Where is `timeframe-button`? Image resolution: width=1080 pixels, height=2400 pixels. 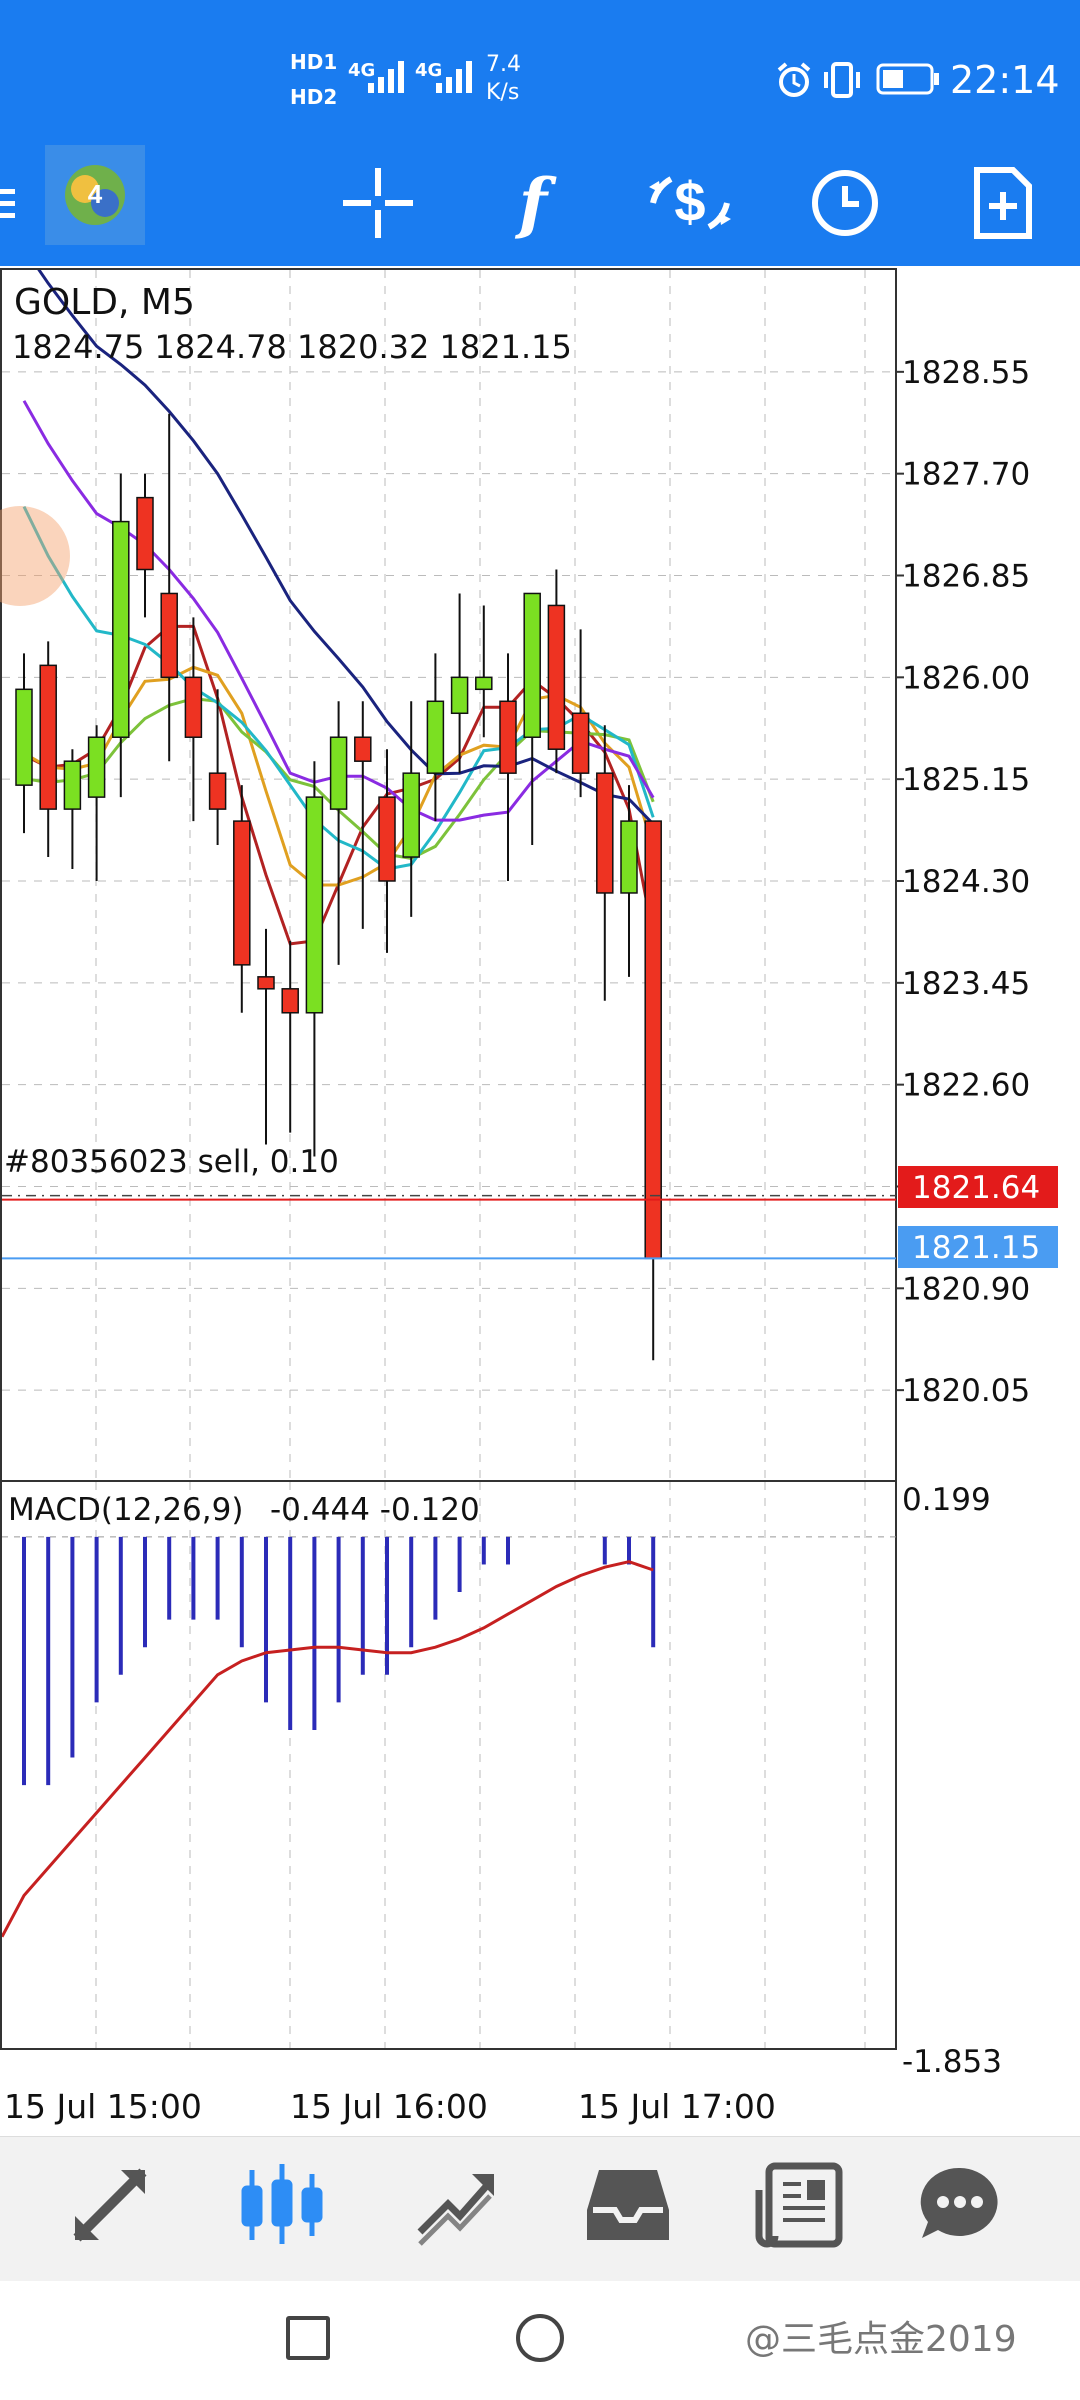
timeframe-button is located at coordinates (845, 203).